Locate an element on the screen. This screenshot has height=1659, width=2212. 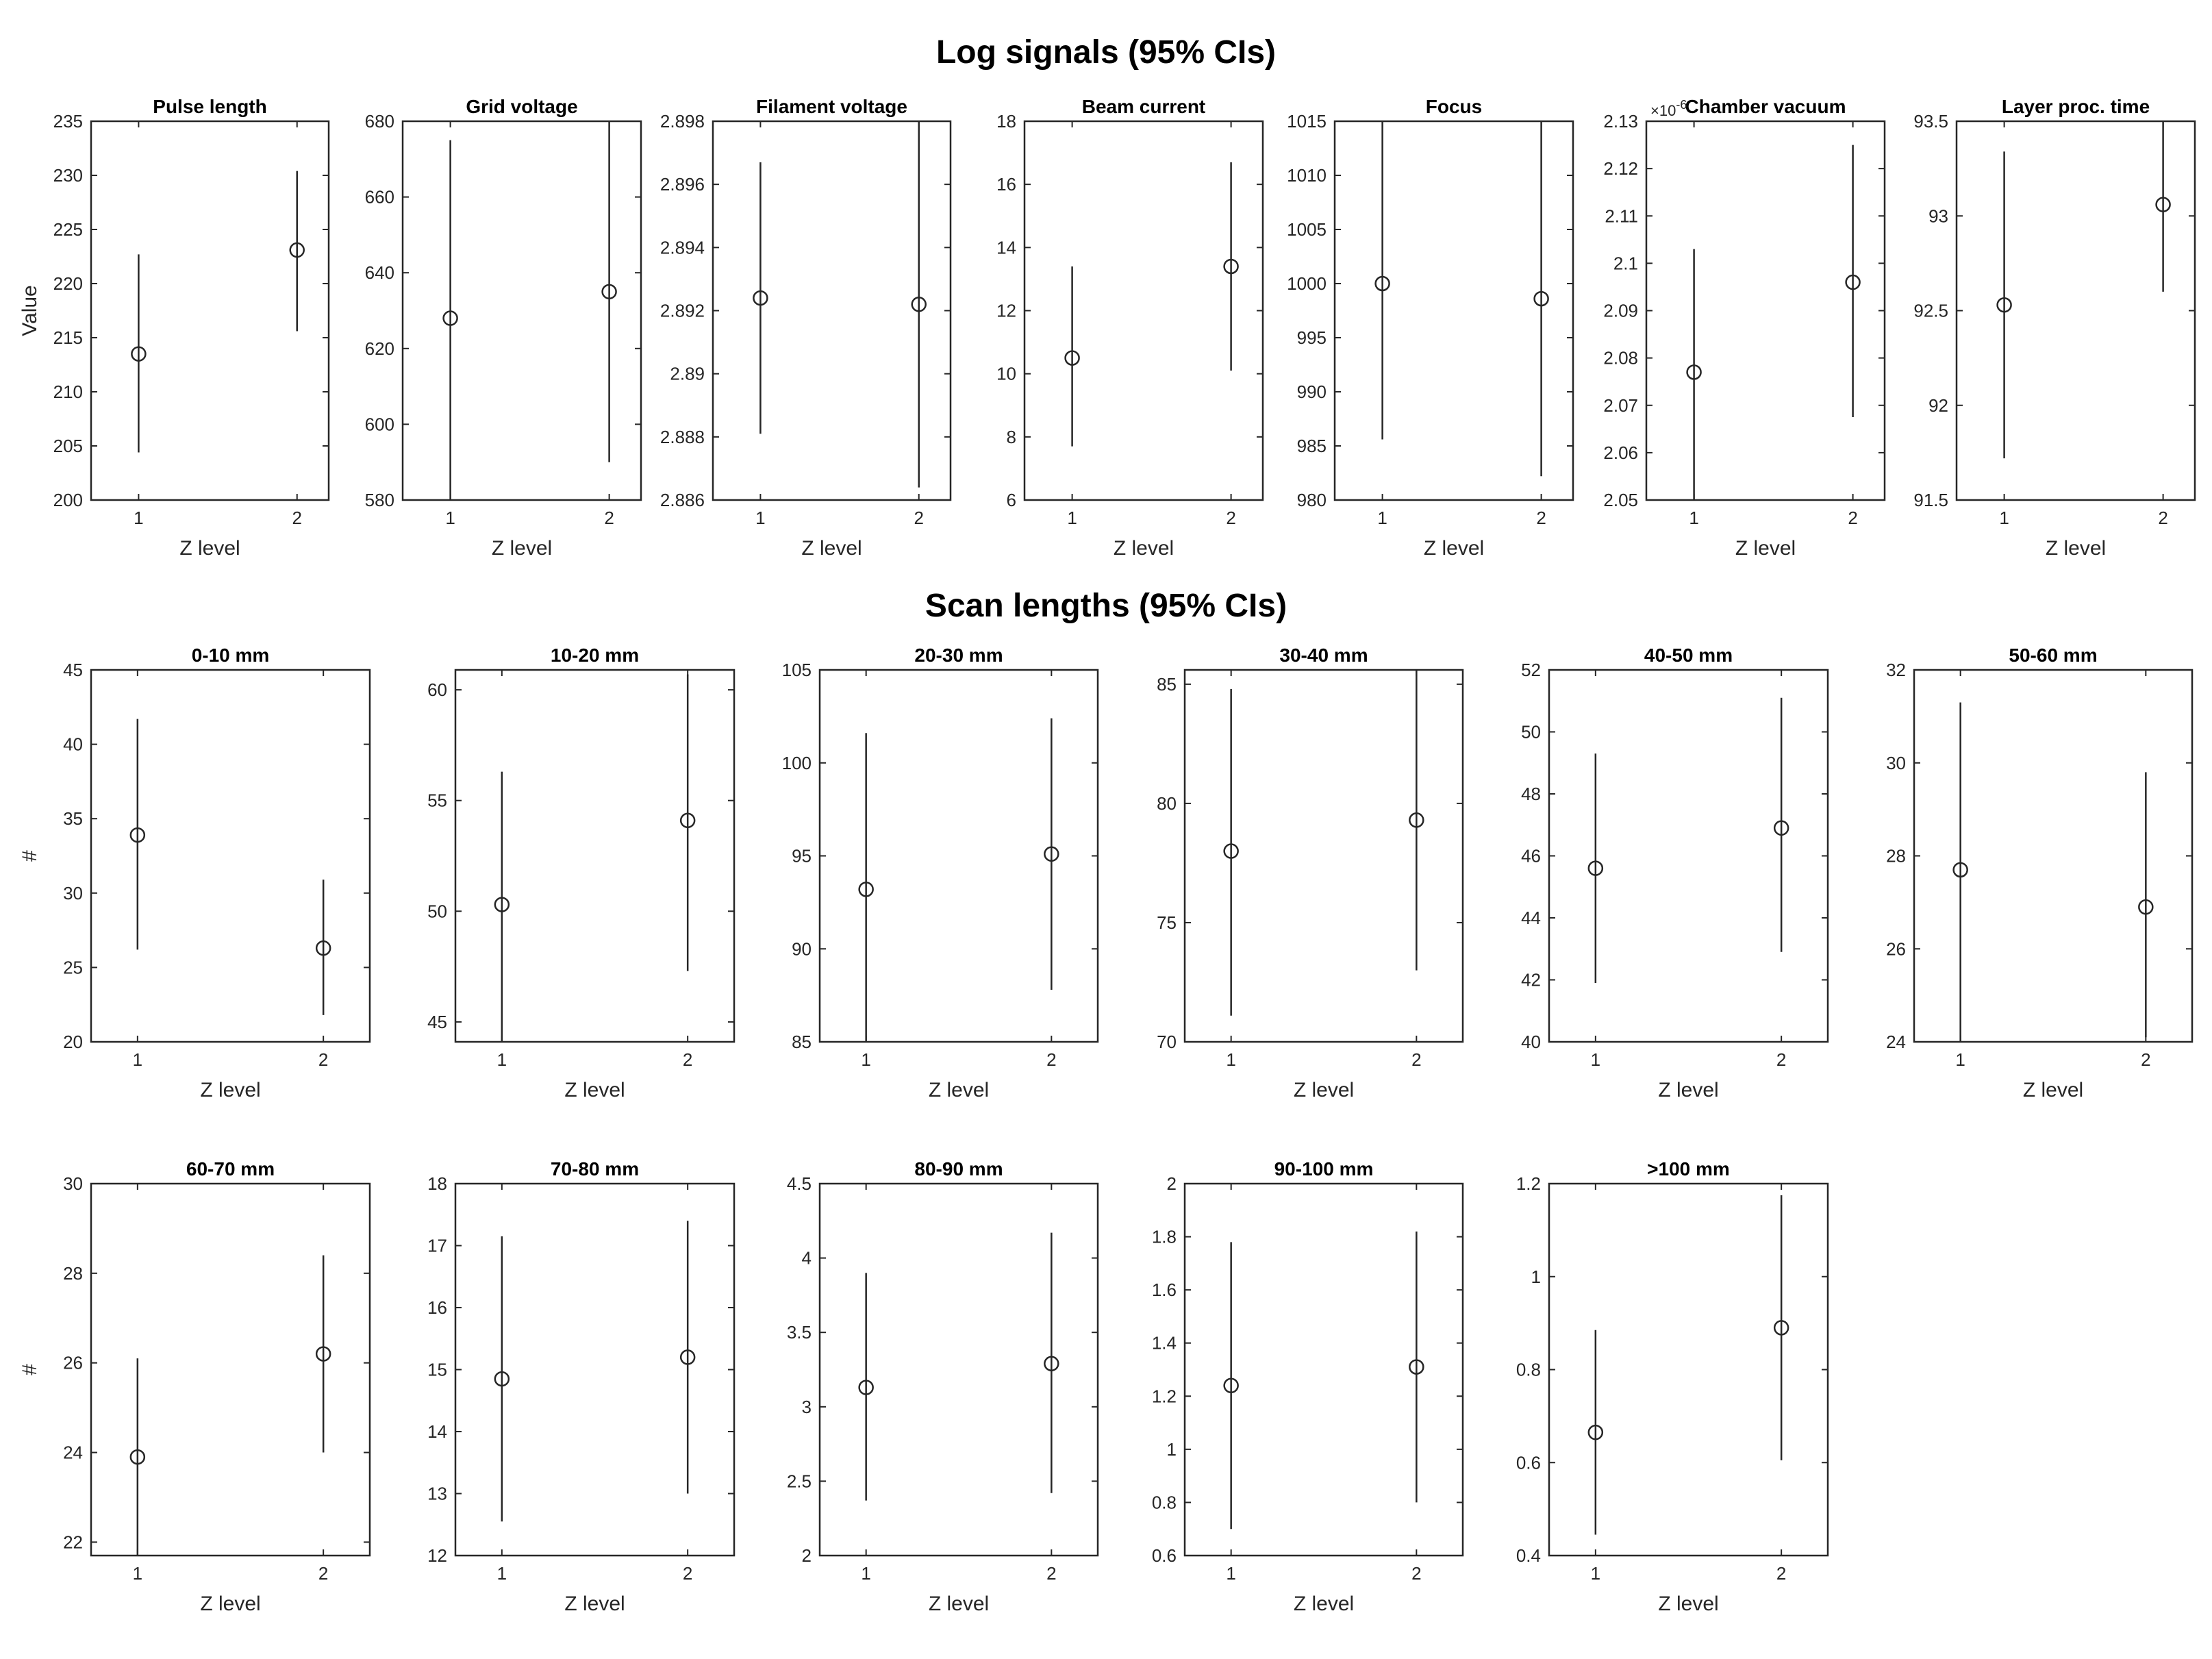
y-tick-label: 3.5 is located at coordinates (799, 1332).